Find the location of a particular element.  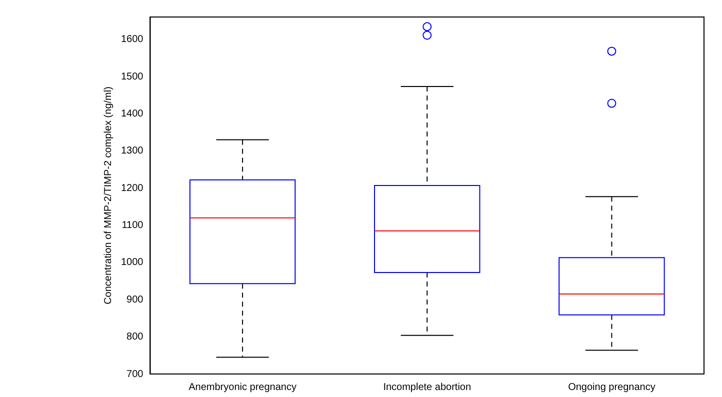

y-axis-title: Concentration of MMP-2/TIMP-2 complex (ng/ml) is located at coordinates (108, 195).